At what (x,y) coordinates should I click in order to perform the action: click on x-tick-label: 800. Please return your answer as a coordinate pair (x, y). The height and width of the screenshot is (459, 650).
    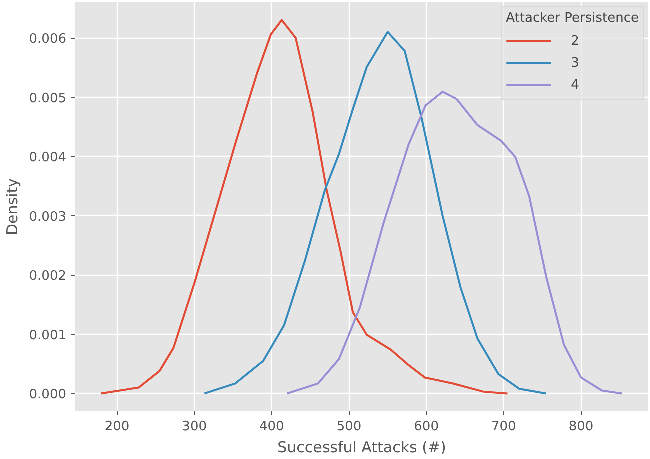
    Looking at the image, I should click on (581, 427).